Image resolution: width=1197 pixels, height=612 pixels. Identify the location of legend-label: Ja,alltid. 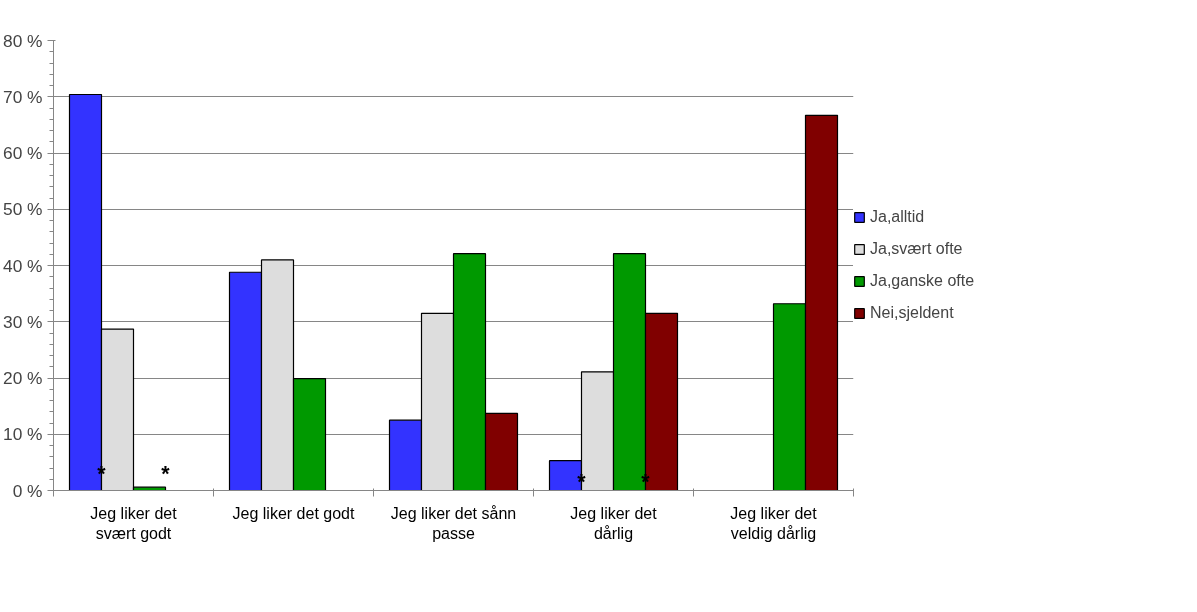
(897, 217).